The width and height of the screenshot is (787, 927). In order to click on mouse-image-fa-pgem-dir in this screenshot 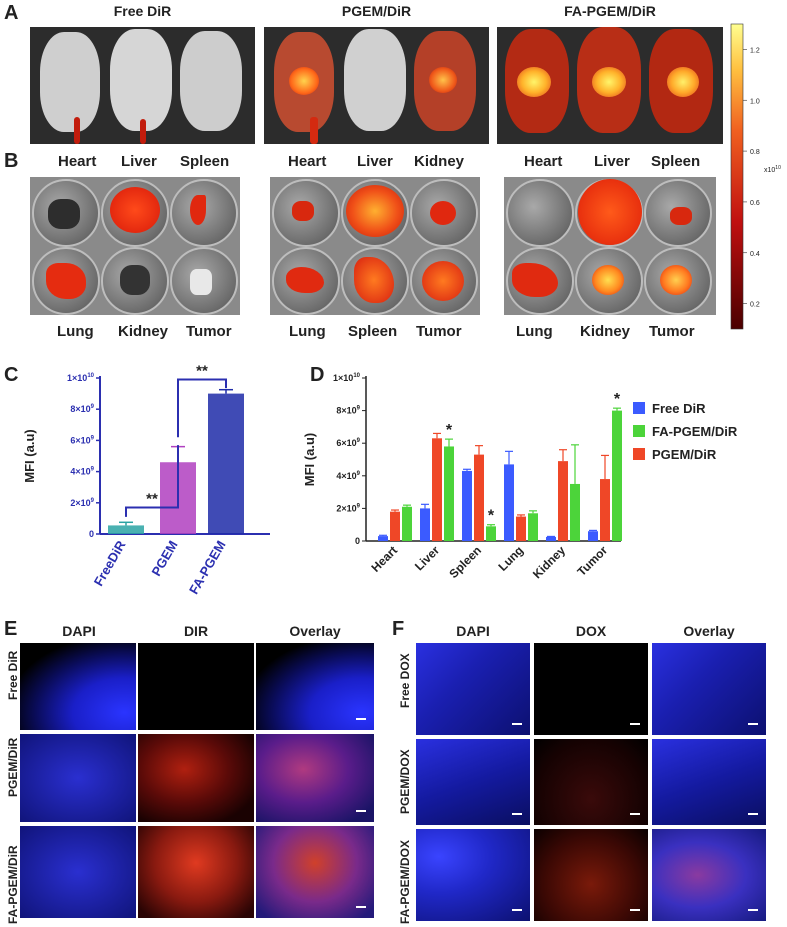, I will do `click(610, 85)`.